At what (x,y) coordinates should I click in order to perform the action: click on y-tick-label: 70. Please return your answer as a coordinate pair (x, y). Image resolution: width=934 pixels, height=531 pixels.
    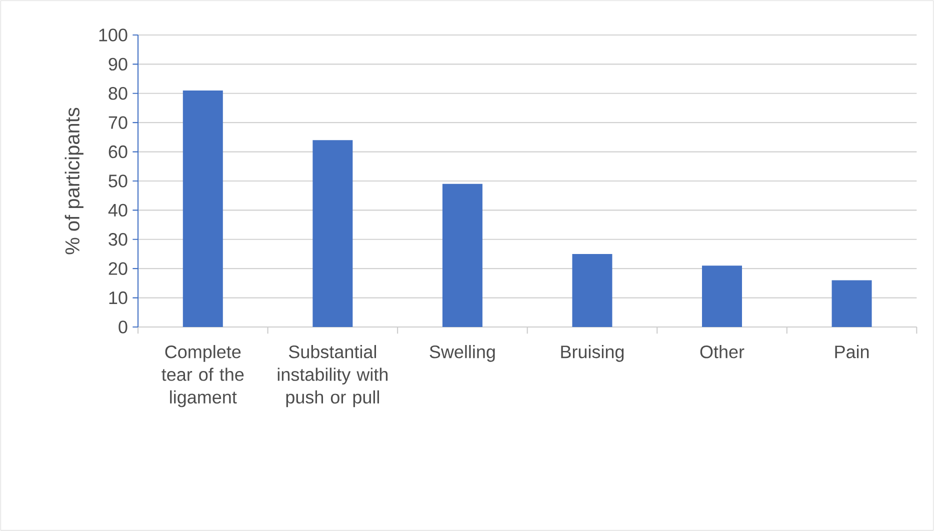
    Looking at the image, I should click on (118, 122).